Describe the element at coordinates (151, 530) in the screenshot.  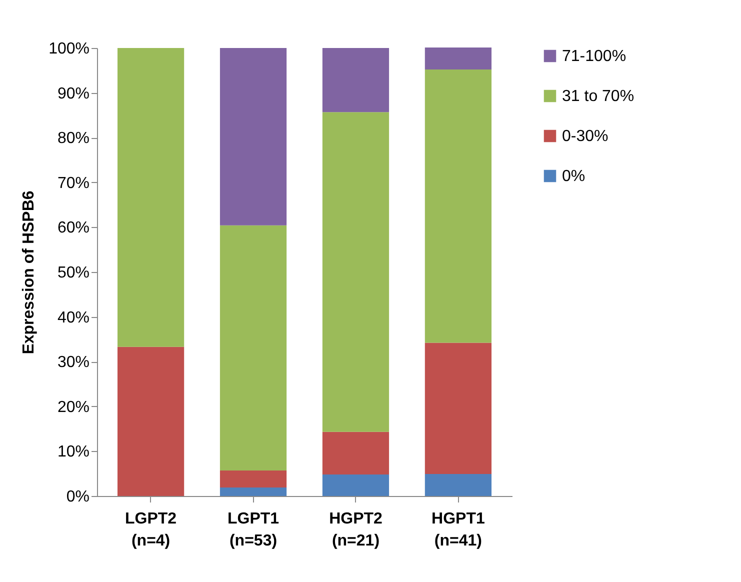
I see `x-tick-label: LGPT2 (n=4)` at that location.